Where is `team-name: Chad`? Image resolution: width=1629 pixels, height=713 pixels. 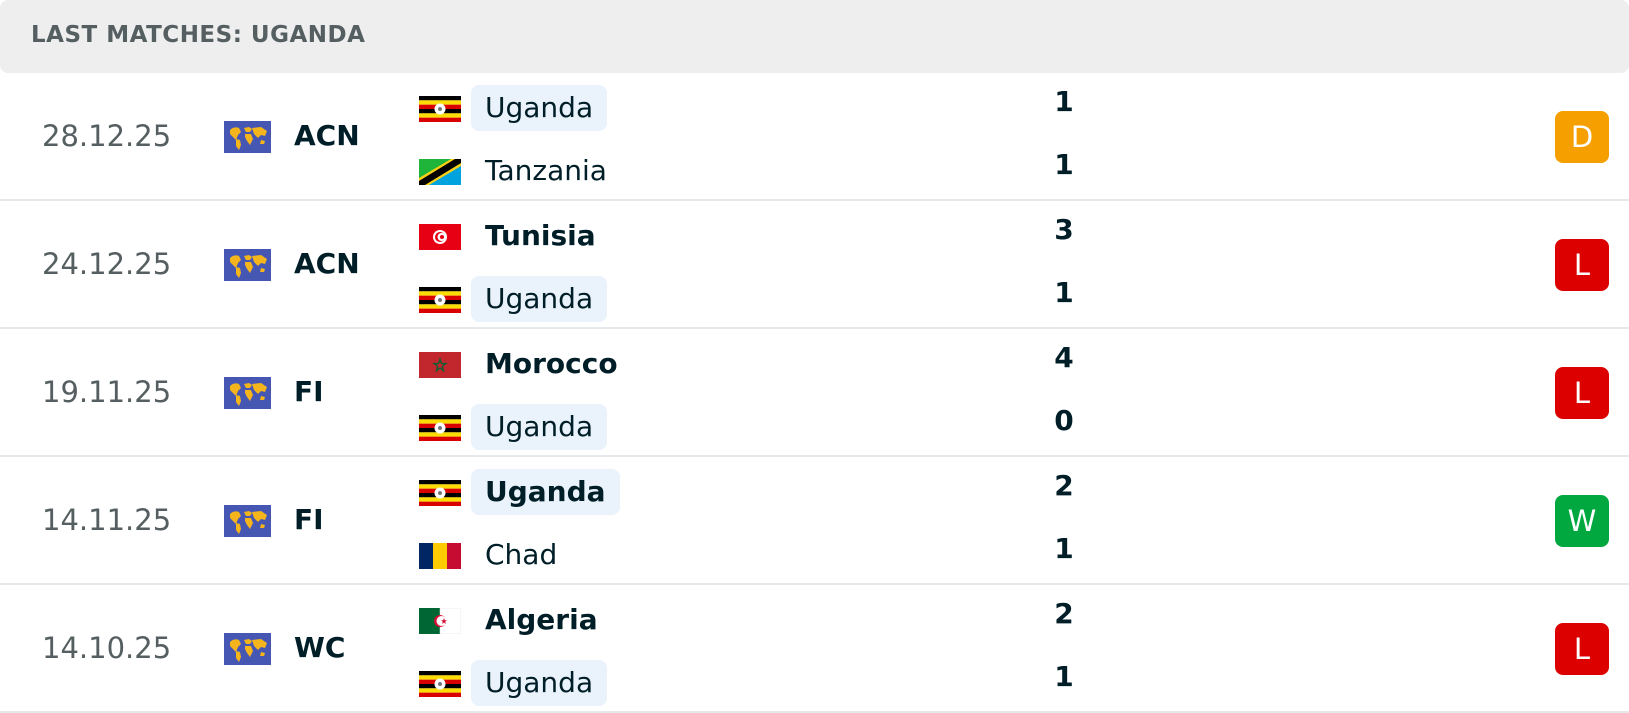 team-name: Chad is located at coordinates (521, 554).